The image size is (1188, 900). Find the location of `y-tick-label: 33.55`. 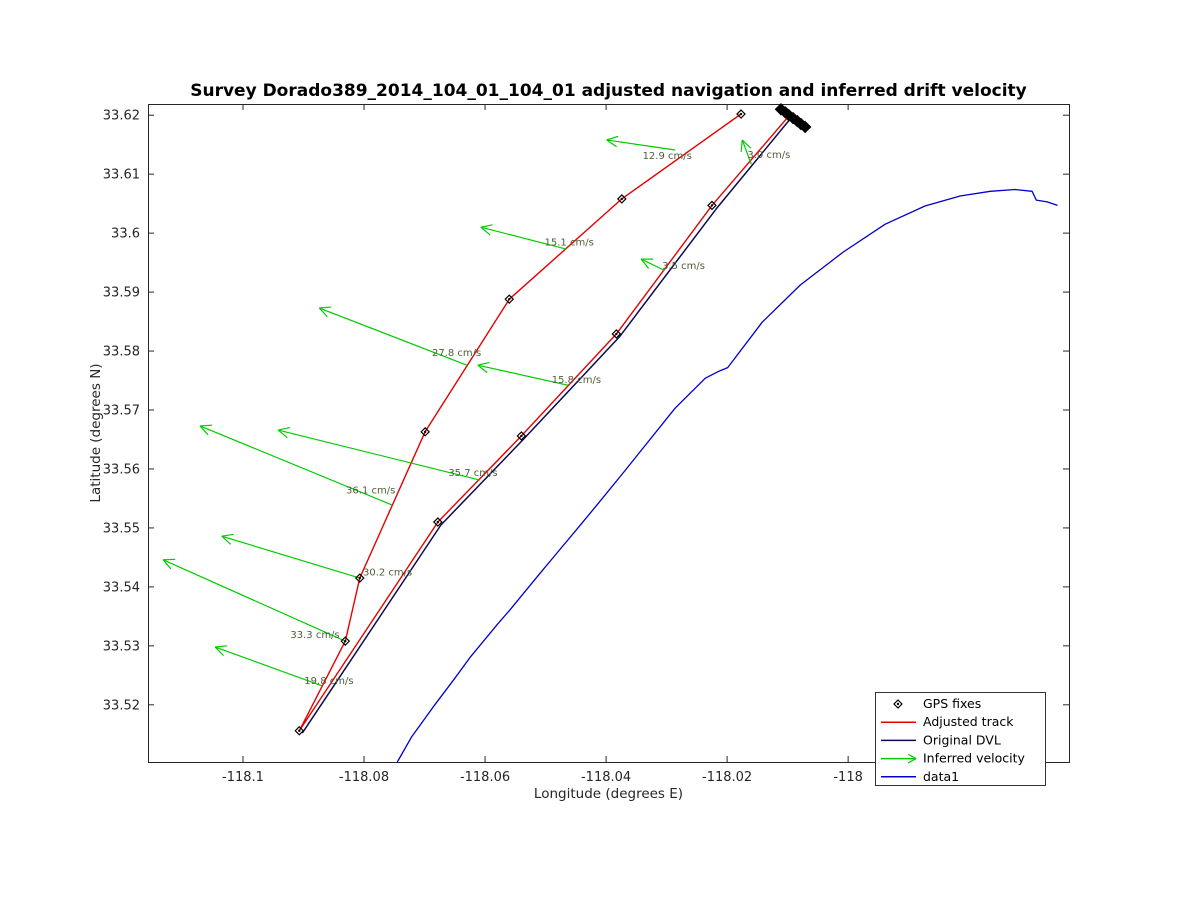

y-tick-label: 33.55 is located at coordinates (121, 528).